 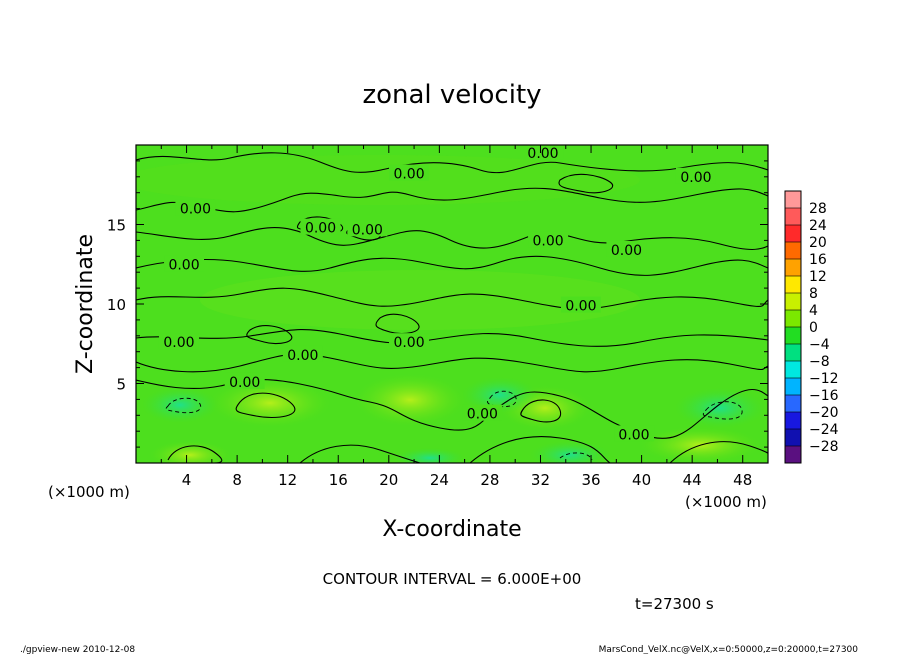 What do you see at coordinates (813, 328) in the screenshot?
I see `colorbar-label: 0` at bounding box center [813, 328].